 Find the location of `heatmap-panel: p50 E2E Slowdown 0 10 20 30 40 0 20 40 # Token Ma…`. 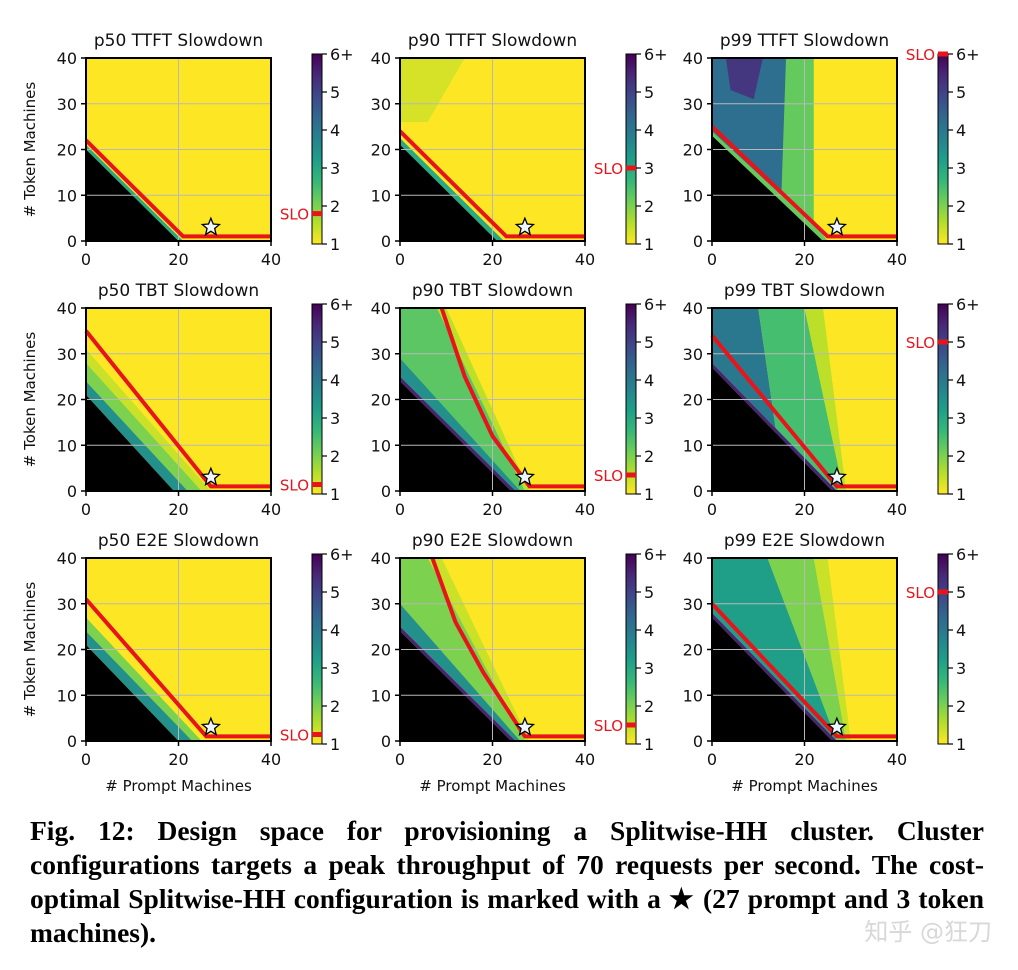

heatmap-panel: p50 E2E Slowdown 0 10 20 30 40 0 20 40 # Token Ma… is located at coordinates (187, 663).